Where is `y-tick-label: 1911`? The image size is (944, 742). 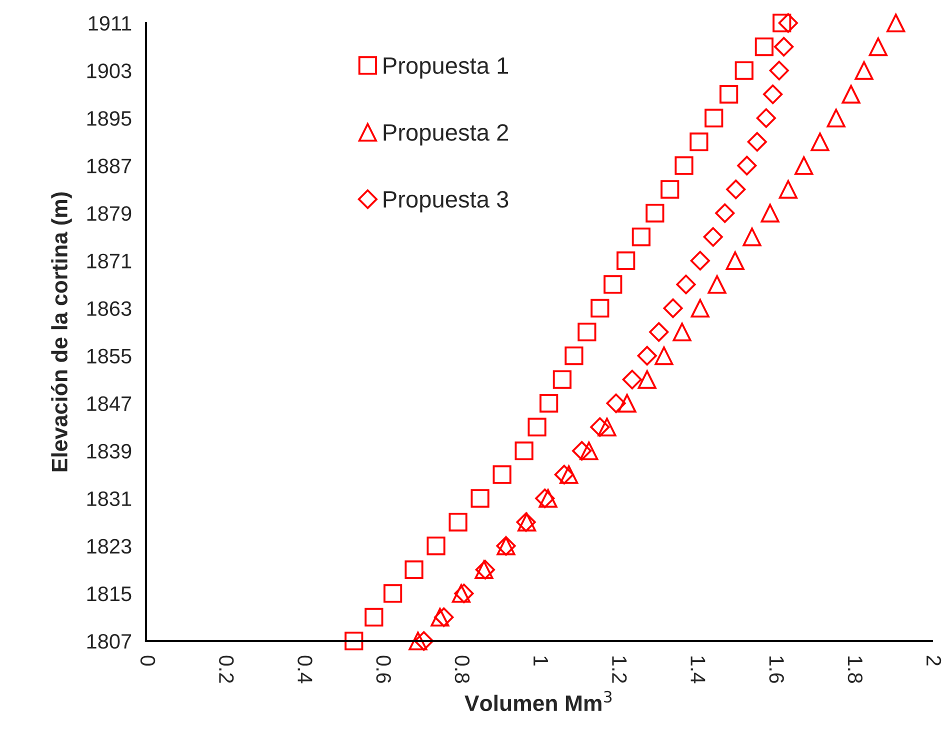 y-tick-label: 1911 is located at coordinates (110, 23).